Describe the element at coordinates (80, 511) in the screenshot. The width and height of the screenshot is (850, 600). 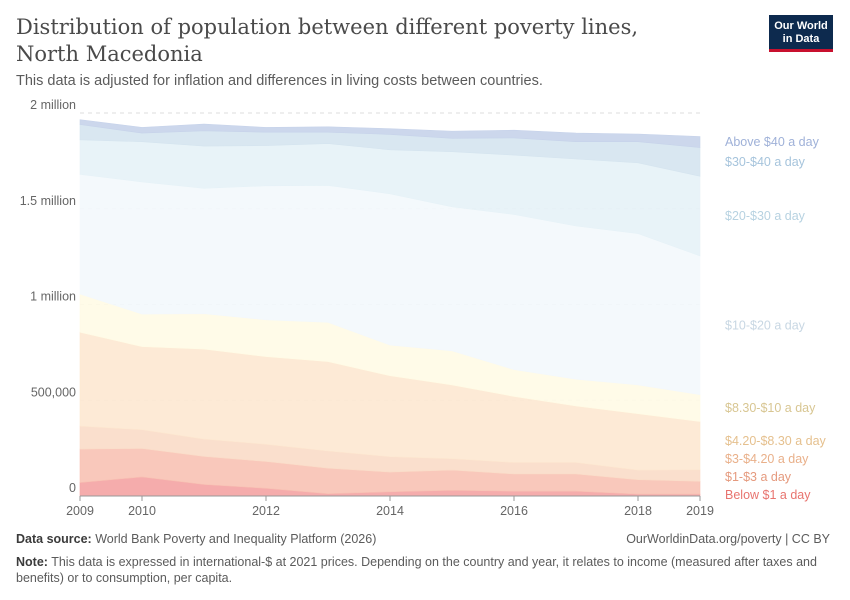
I see `x-tick-label: 2009` at that location.